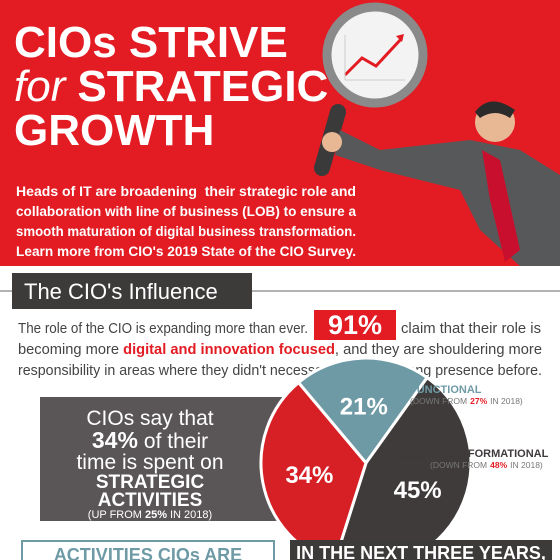 The width and height of the screenshot is (560, 560). What do you see at coordinates (498, 465) in the screenshot?
I see `text: 48%` at bounding box center [498, 465].